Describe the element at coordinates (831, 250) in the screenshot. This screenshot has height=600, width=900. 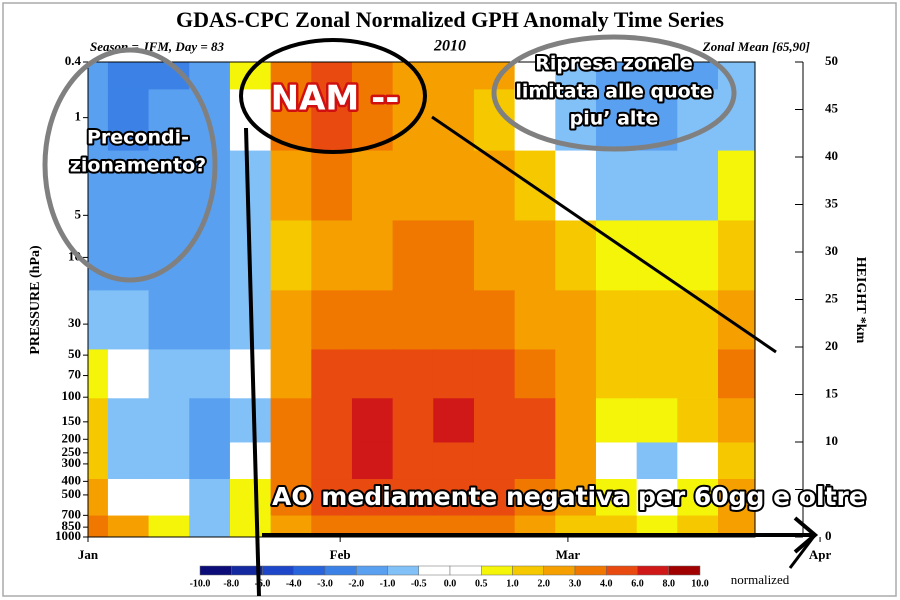
I see `y2-tick-label: 30` at that location.